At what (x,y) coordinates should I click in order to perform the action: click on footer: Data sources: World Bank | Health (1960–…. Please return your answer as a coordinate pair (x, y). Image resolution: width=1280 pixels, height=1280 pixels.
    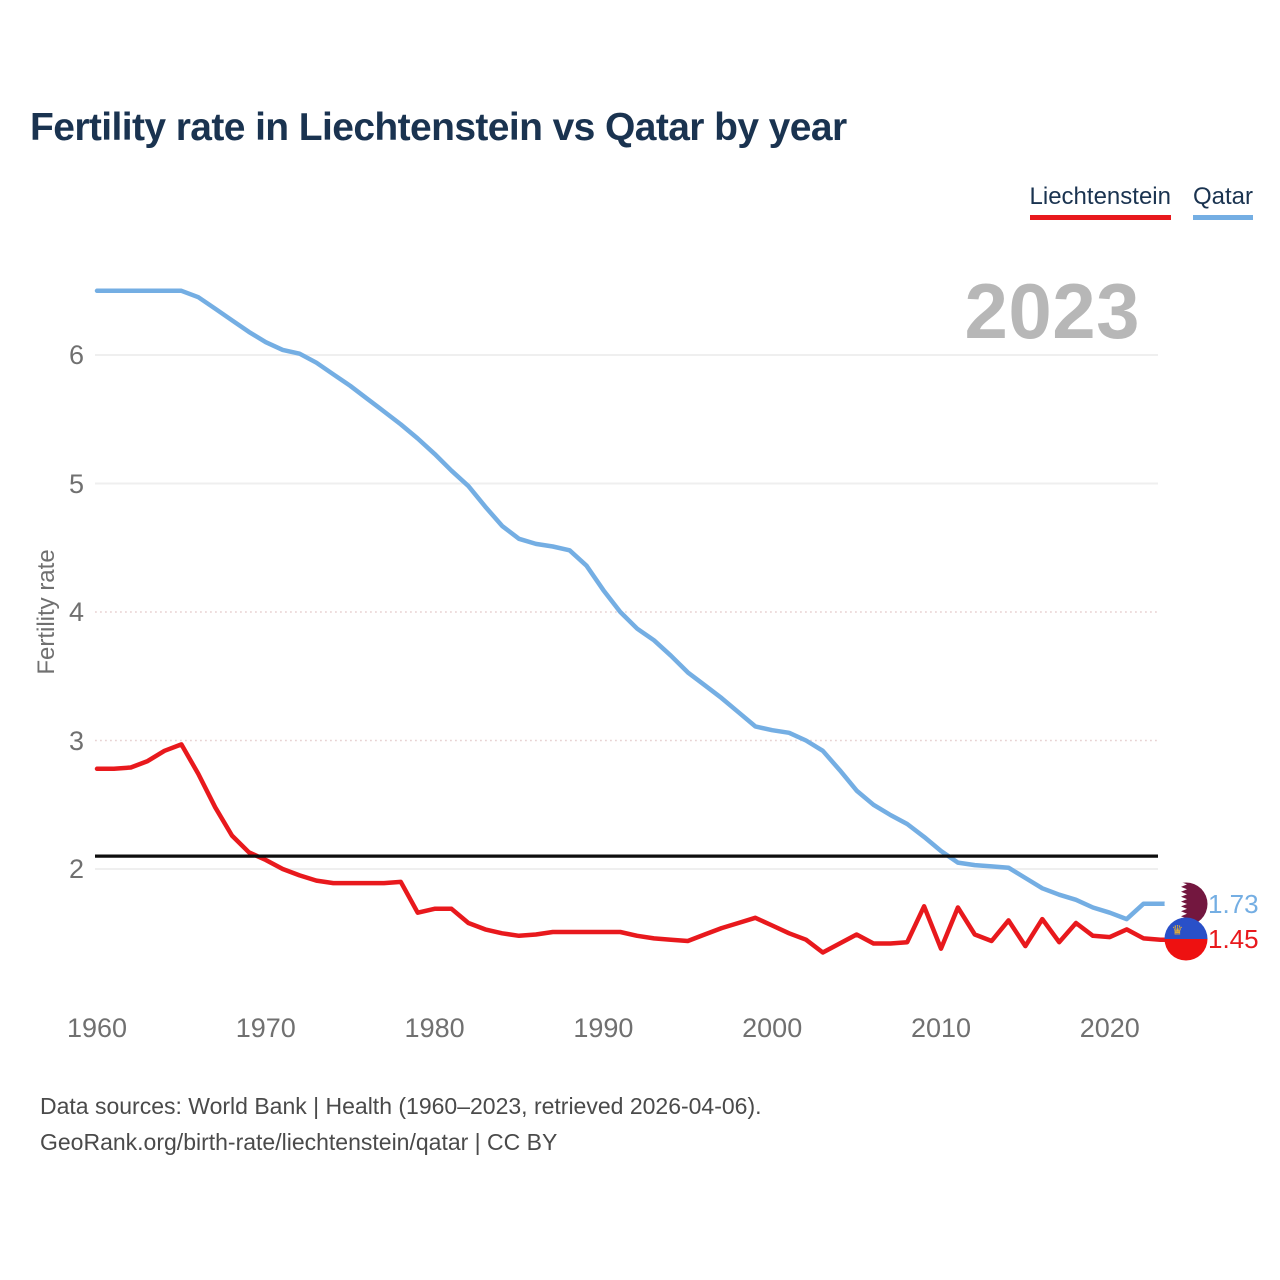
    Looking at the image, I should click on (401, 1124).